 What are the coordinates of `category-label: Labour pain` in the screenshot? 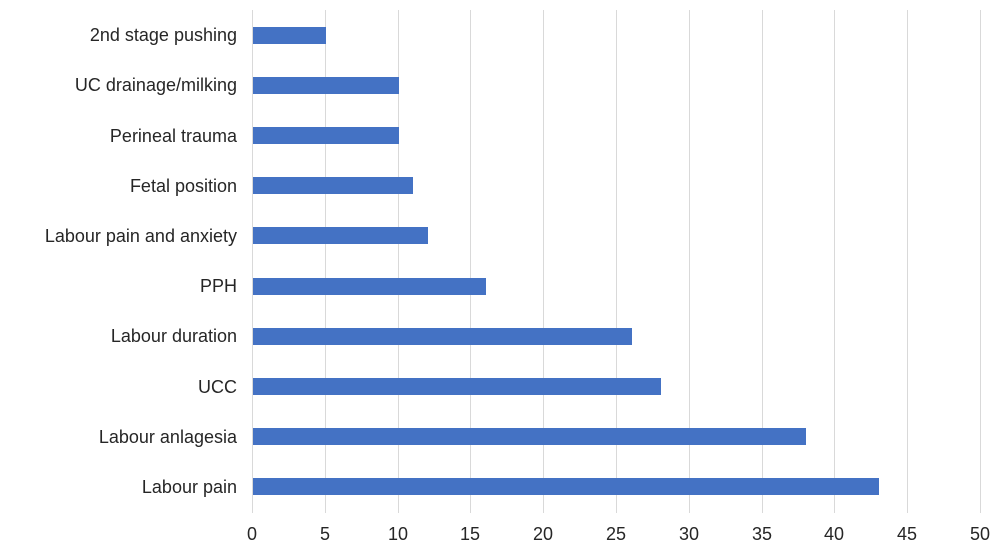 It's located at (189, 487).